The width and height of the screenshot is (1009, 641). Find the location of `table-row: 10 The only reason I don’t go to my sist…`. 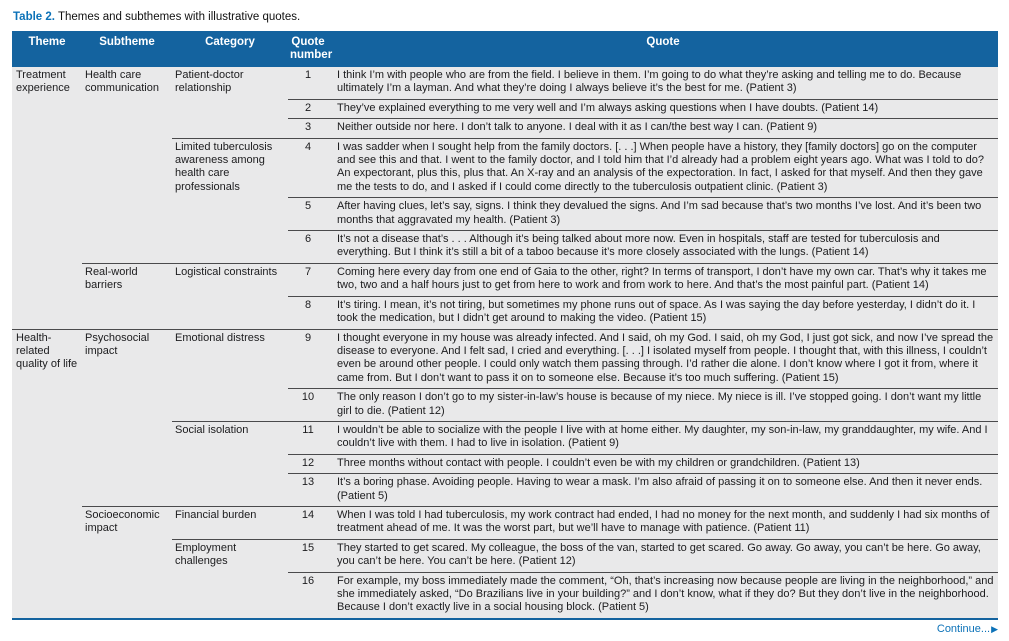

table-row: 10 The only reason I don’t go to my sist… is located at coordinates (505, 405).